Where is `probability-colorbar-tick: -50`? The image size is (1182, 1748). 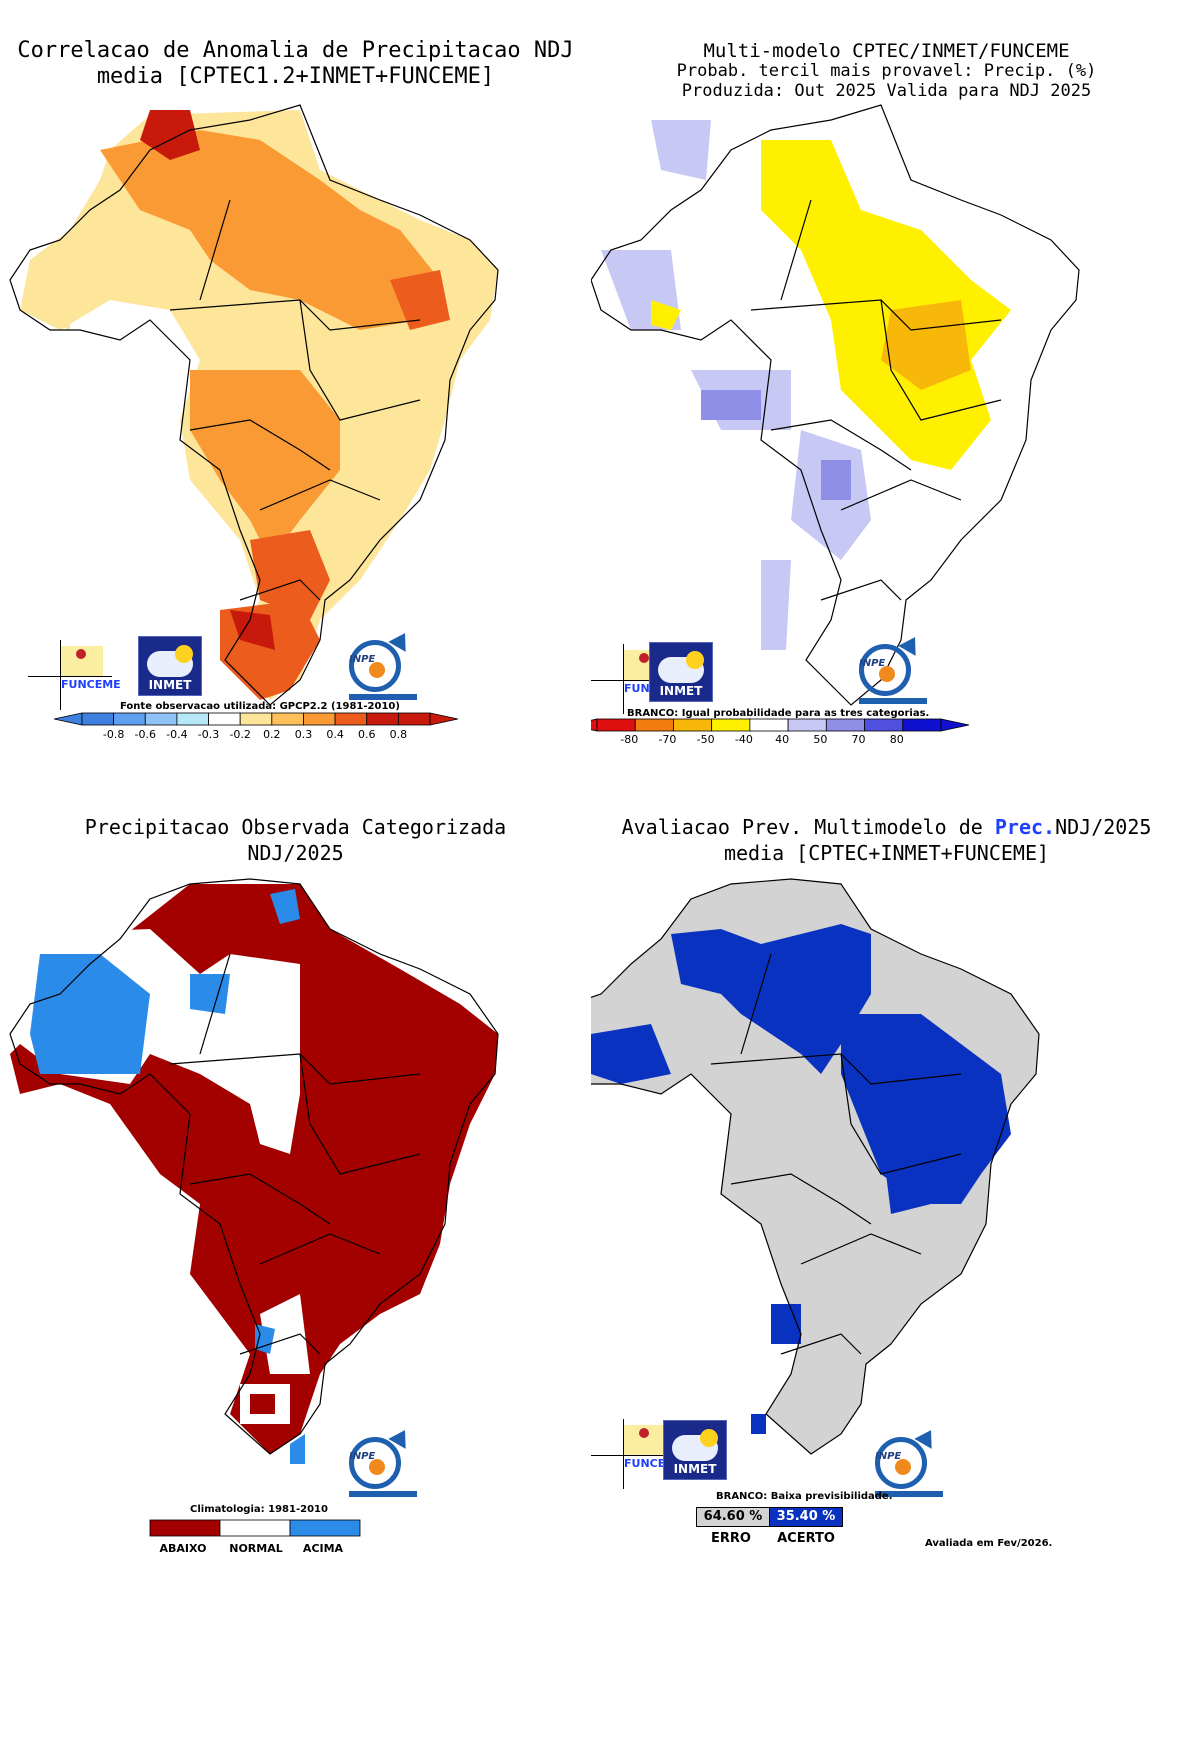
probability-colorbar-tick: -50 is located at coordinates (705, 739).